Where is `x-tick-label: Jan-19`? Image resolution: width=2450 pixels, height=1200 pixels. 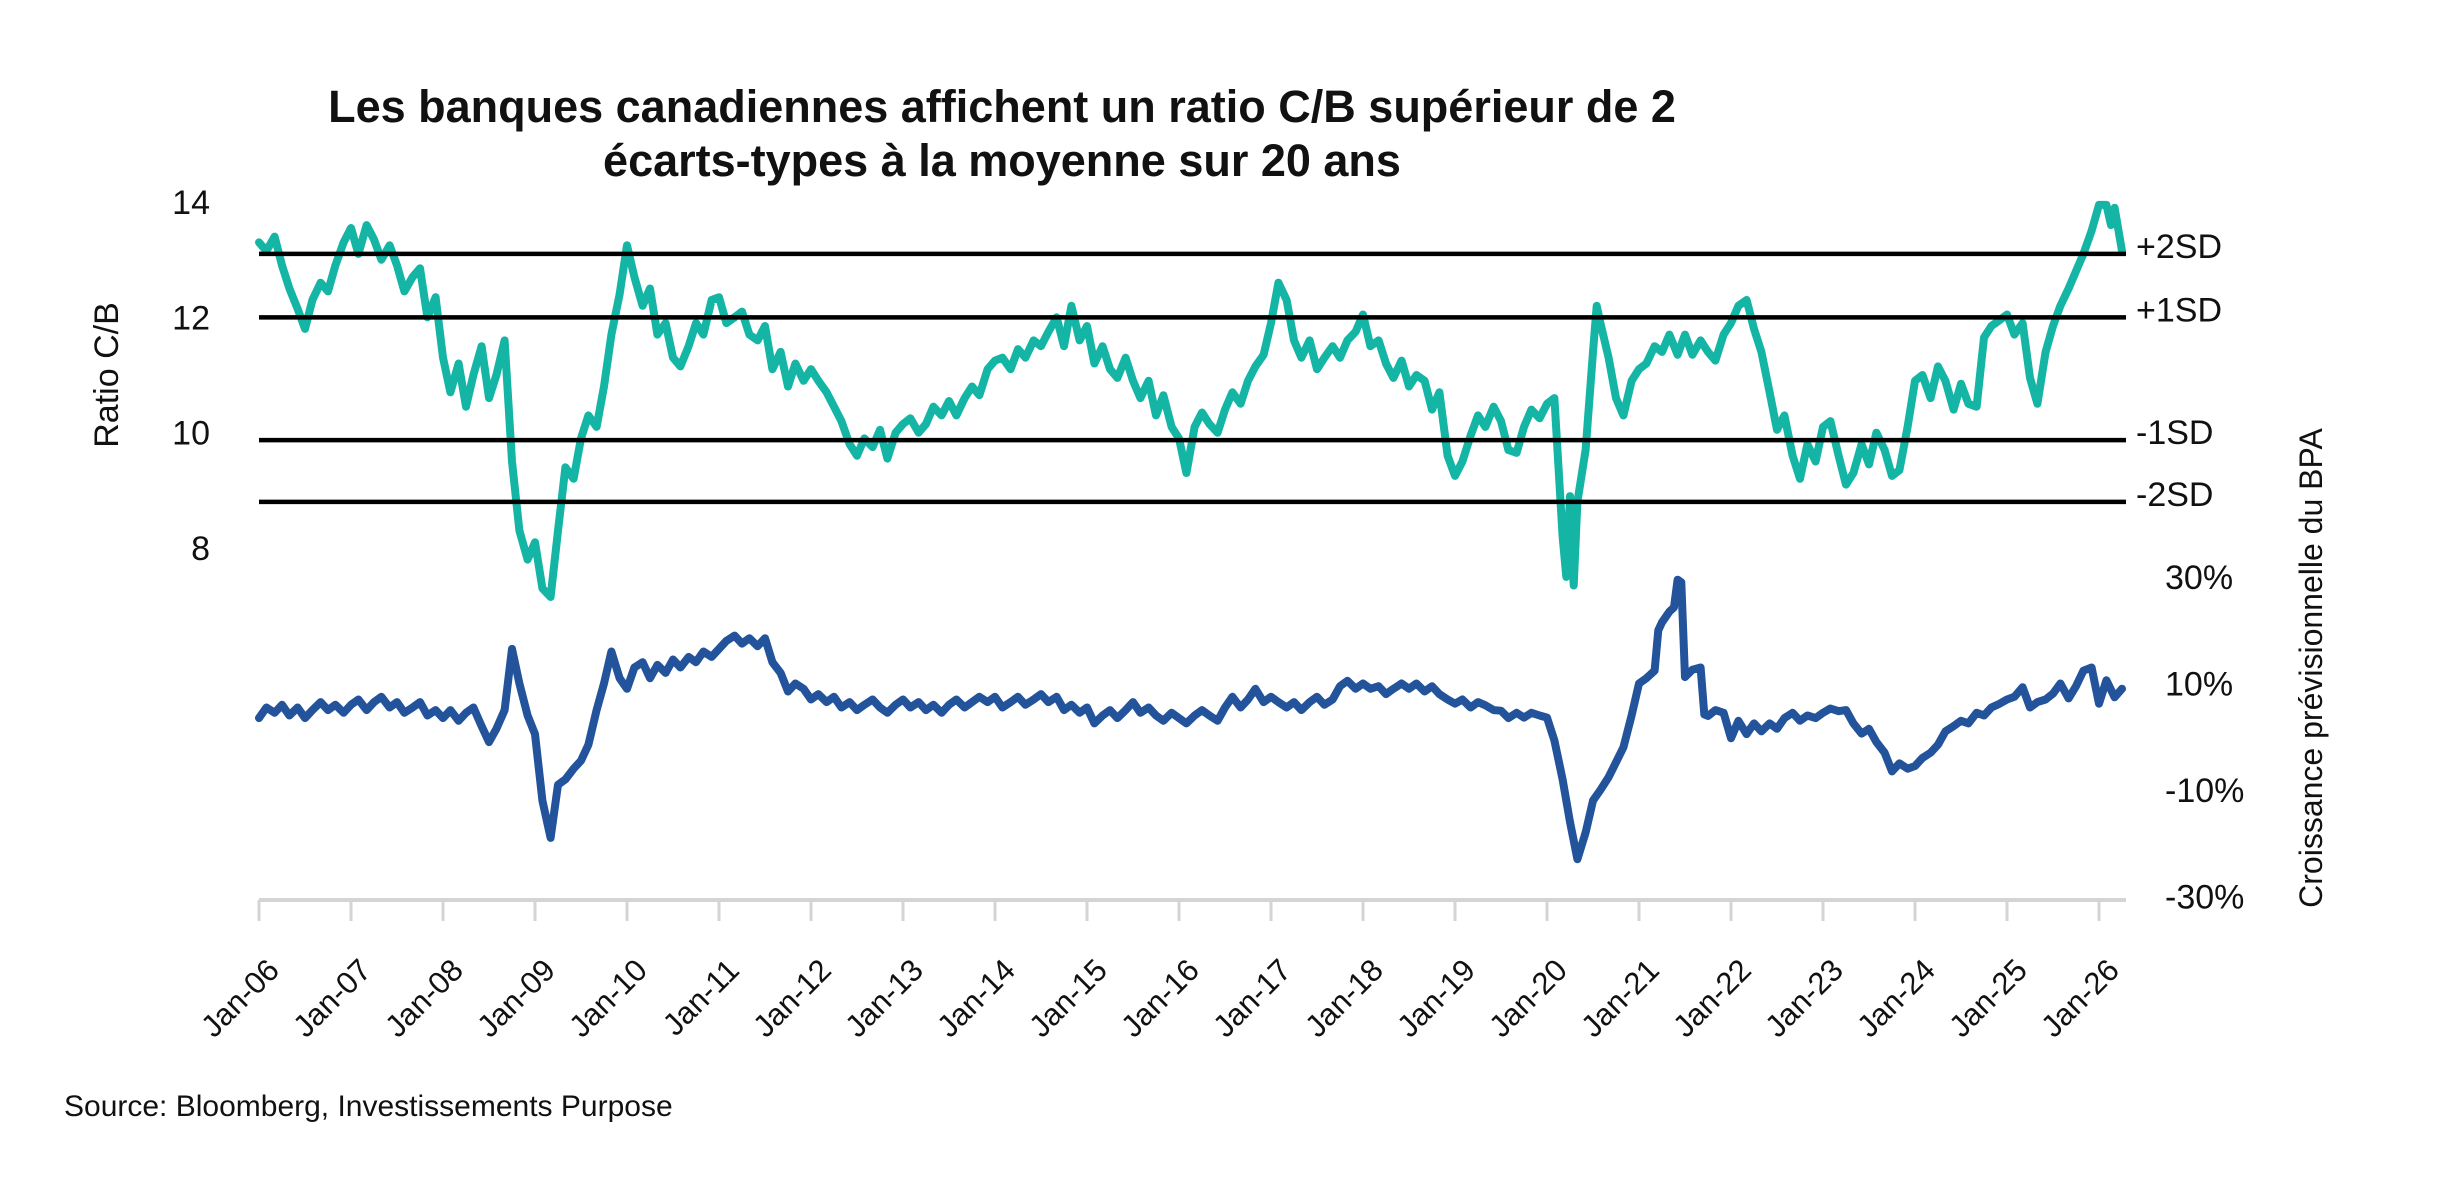 x-tick-label: Jan-19 is located at coordinates (1436, 998).